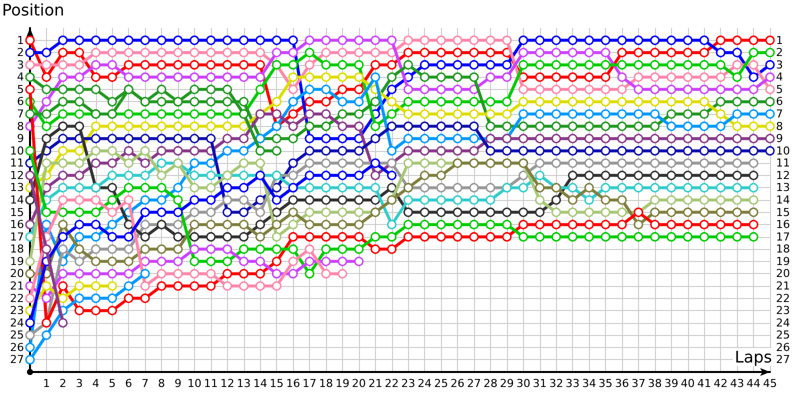 The height and width of the screenshot is (400, 800). What do you see at coordinates (783, 200) in the screenshot?
I see `y2-tick-label: 14` at bounding box center [783, 200].